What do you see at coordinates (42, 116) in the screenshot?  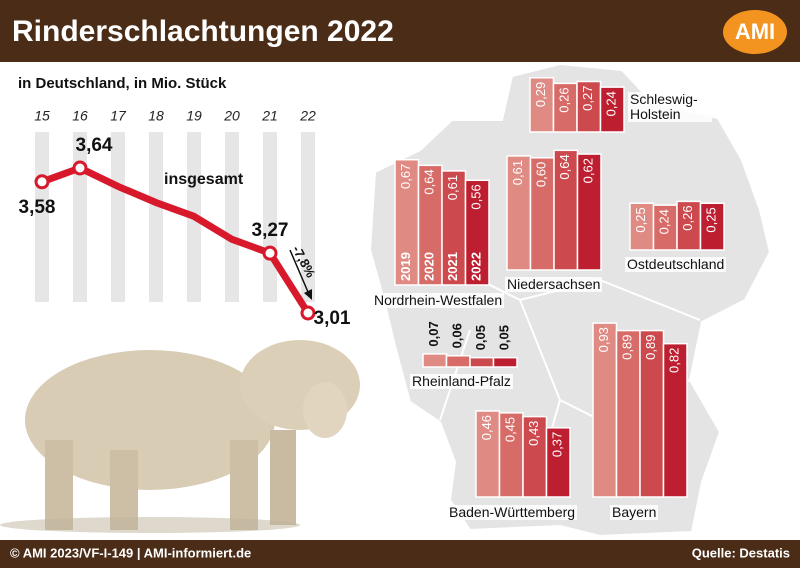 I see `x-tick-label: 15` at bounding box center [42, 116].